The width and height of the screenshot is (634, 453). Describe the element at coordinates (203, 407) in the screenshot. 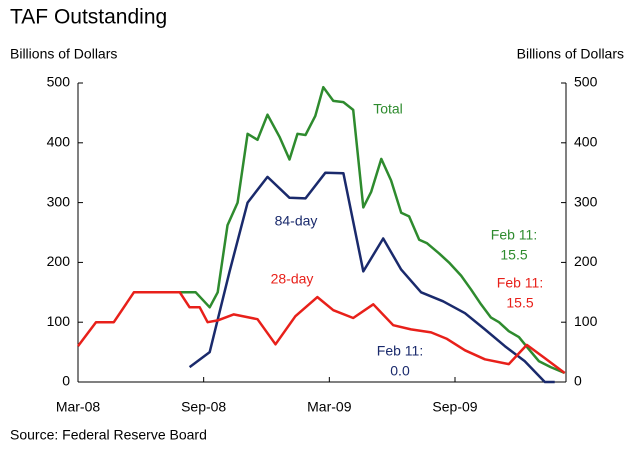

I see `x-tick-label: Sep-08` at that location.